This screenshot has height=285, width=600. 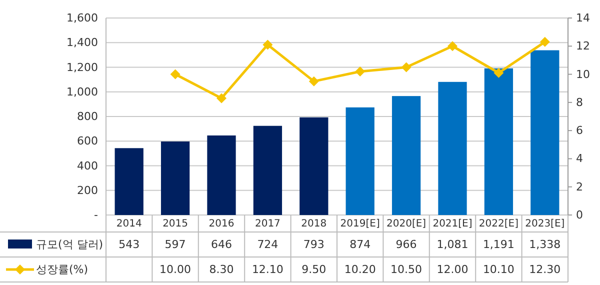 What do you see at coordinates (583, 18) in the screenshot?
I see `y2-tick-label: 14` at bounding box center [583, 18].